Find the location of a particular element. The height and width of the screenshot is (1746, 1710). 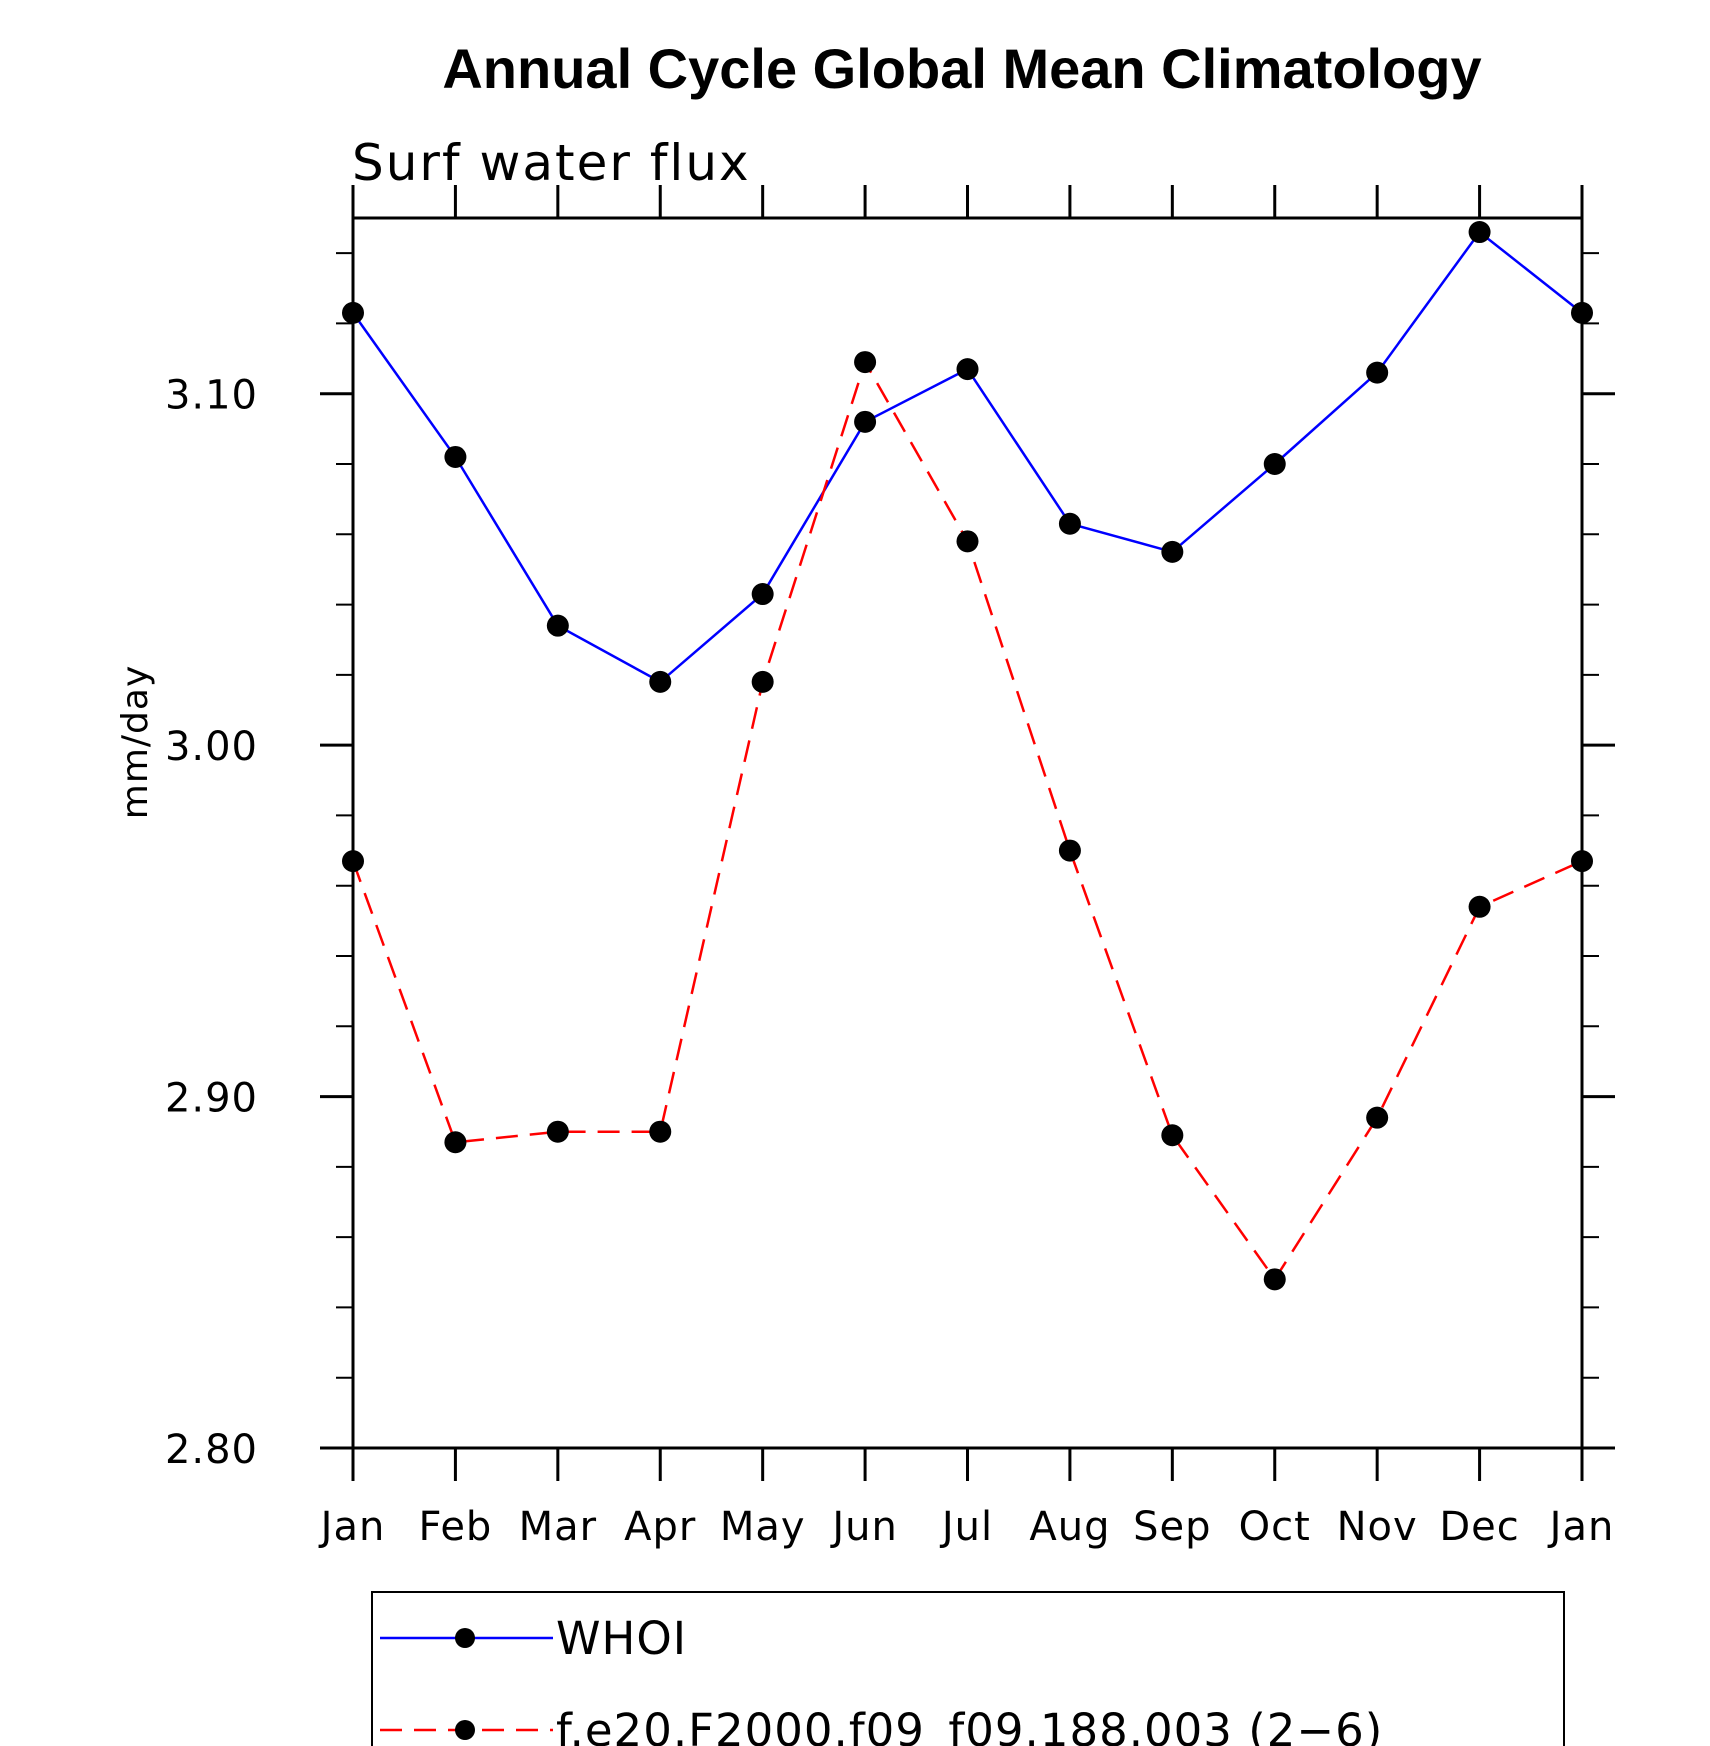

x-tick-label: Feb is located at coordinates (456, 1527).